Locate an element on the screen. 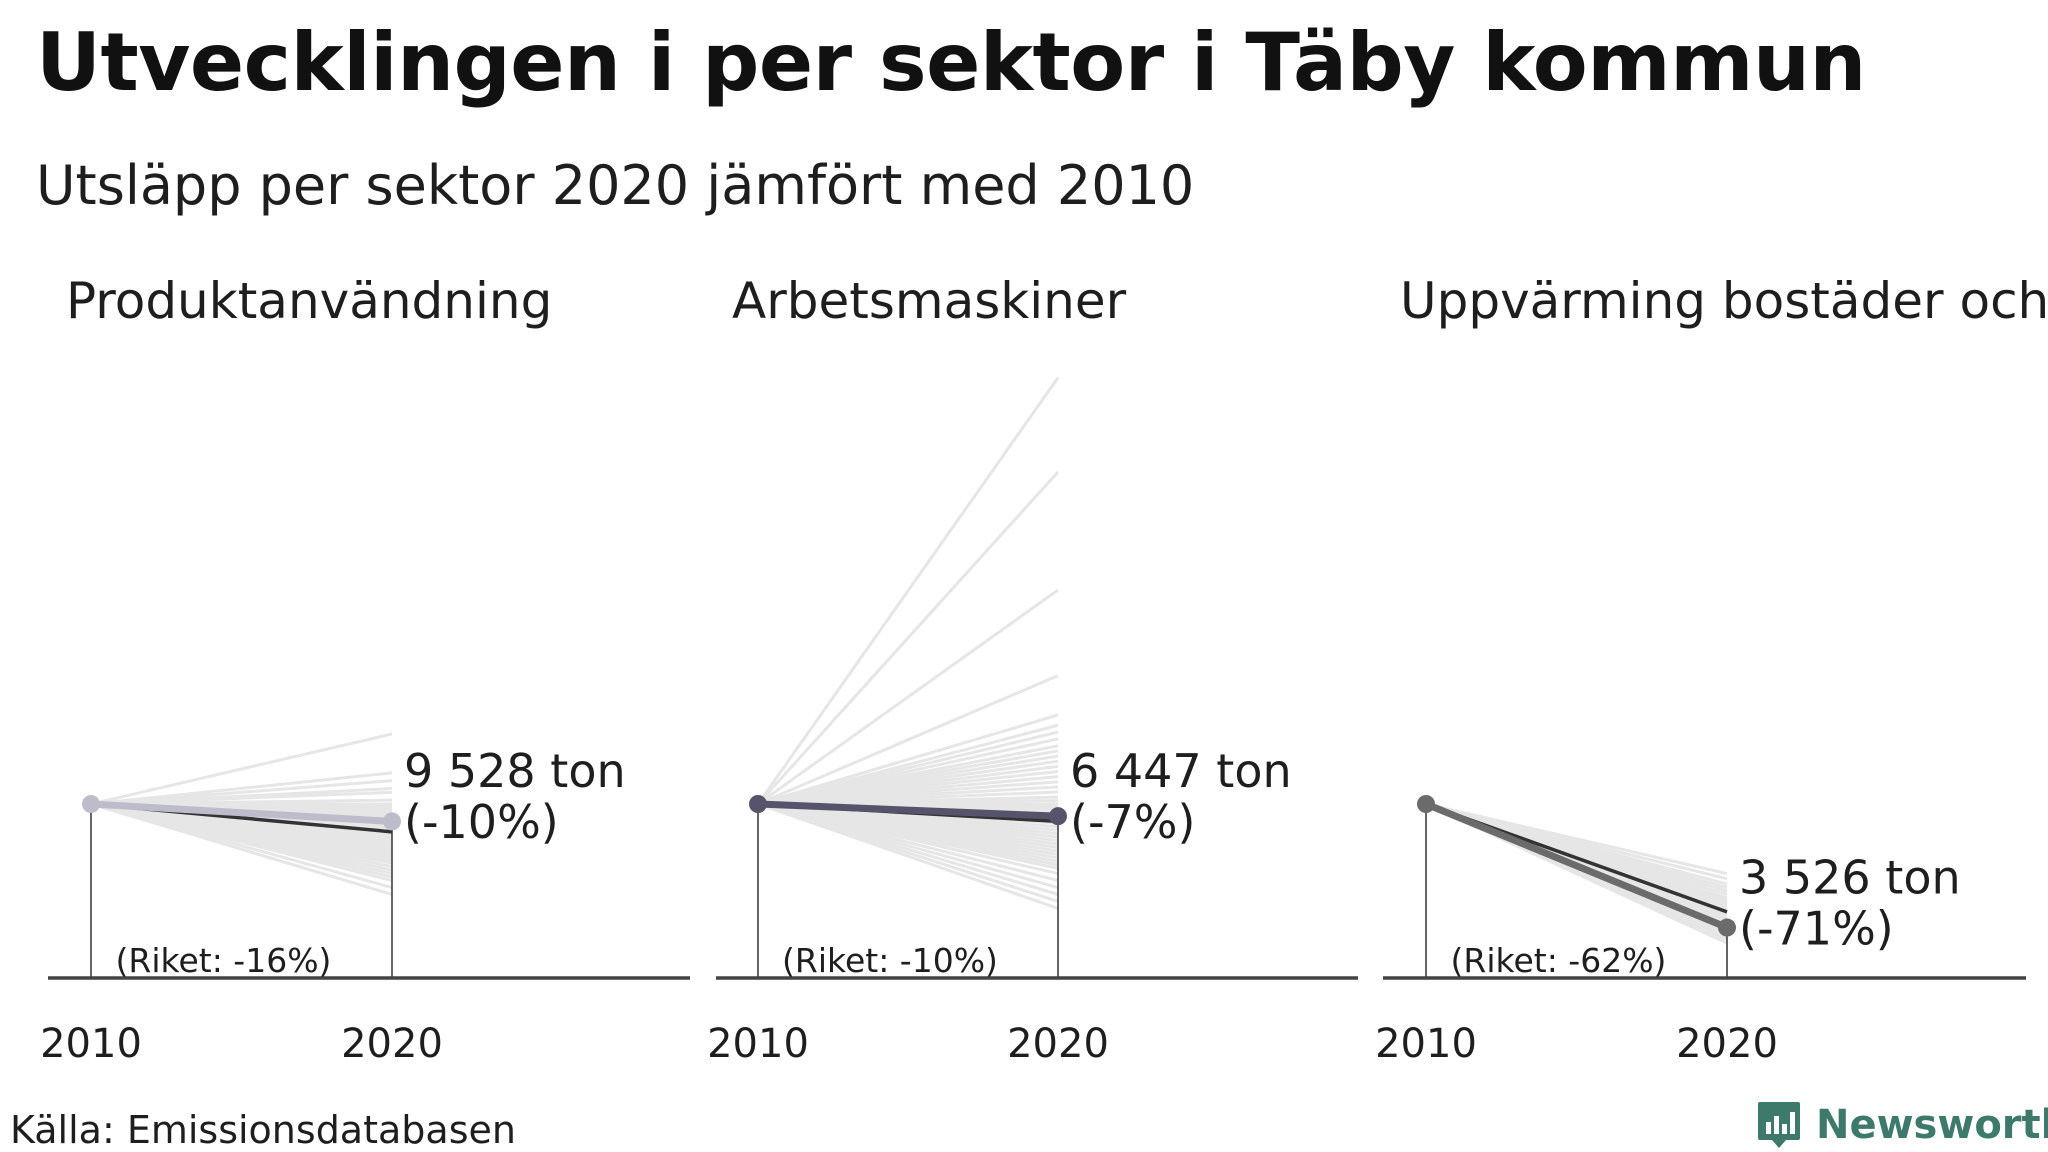 This screenshot has width=2048, height=1152. panel-title-arbetsmaskiner: Arbetsmaskiner is located at coordinates (929, 301).